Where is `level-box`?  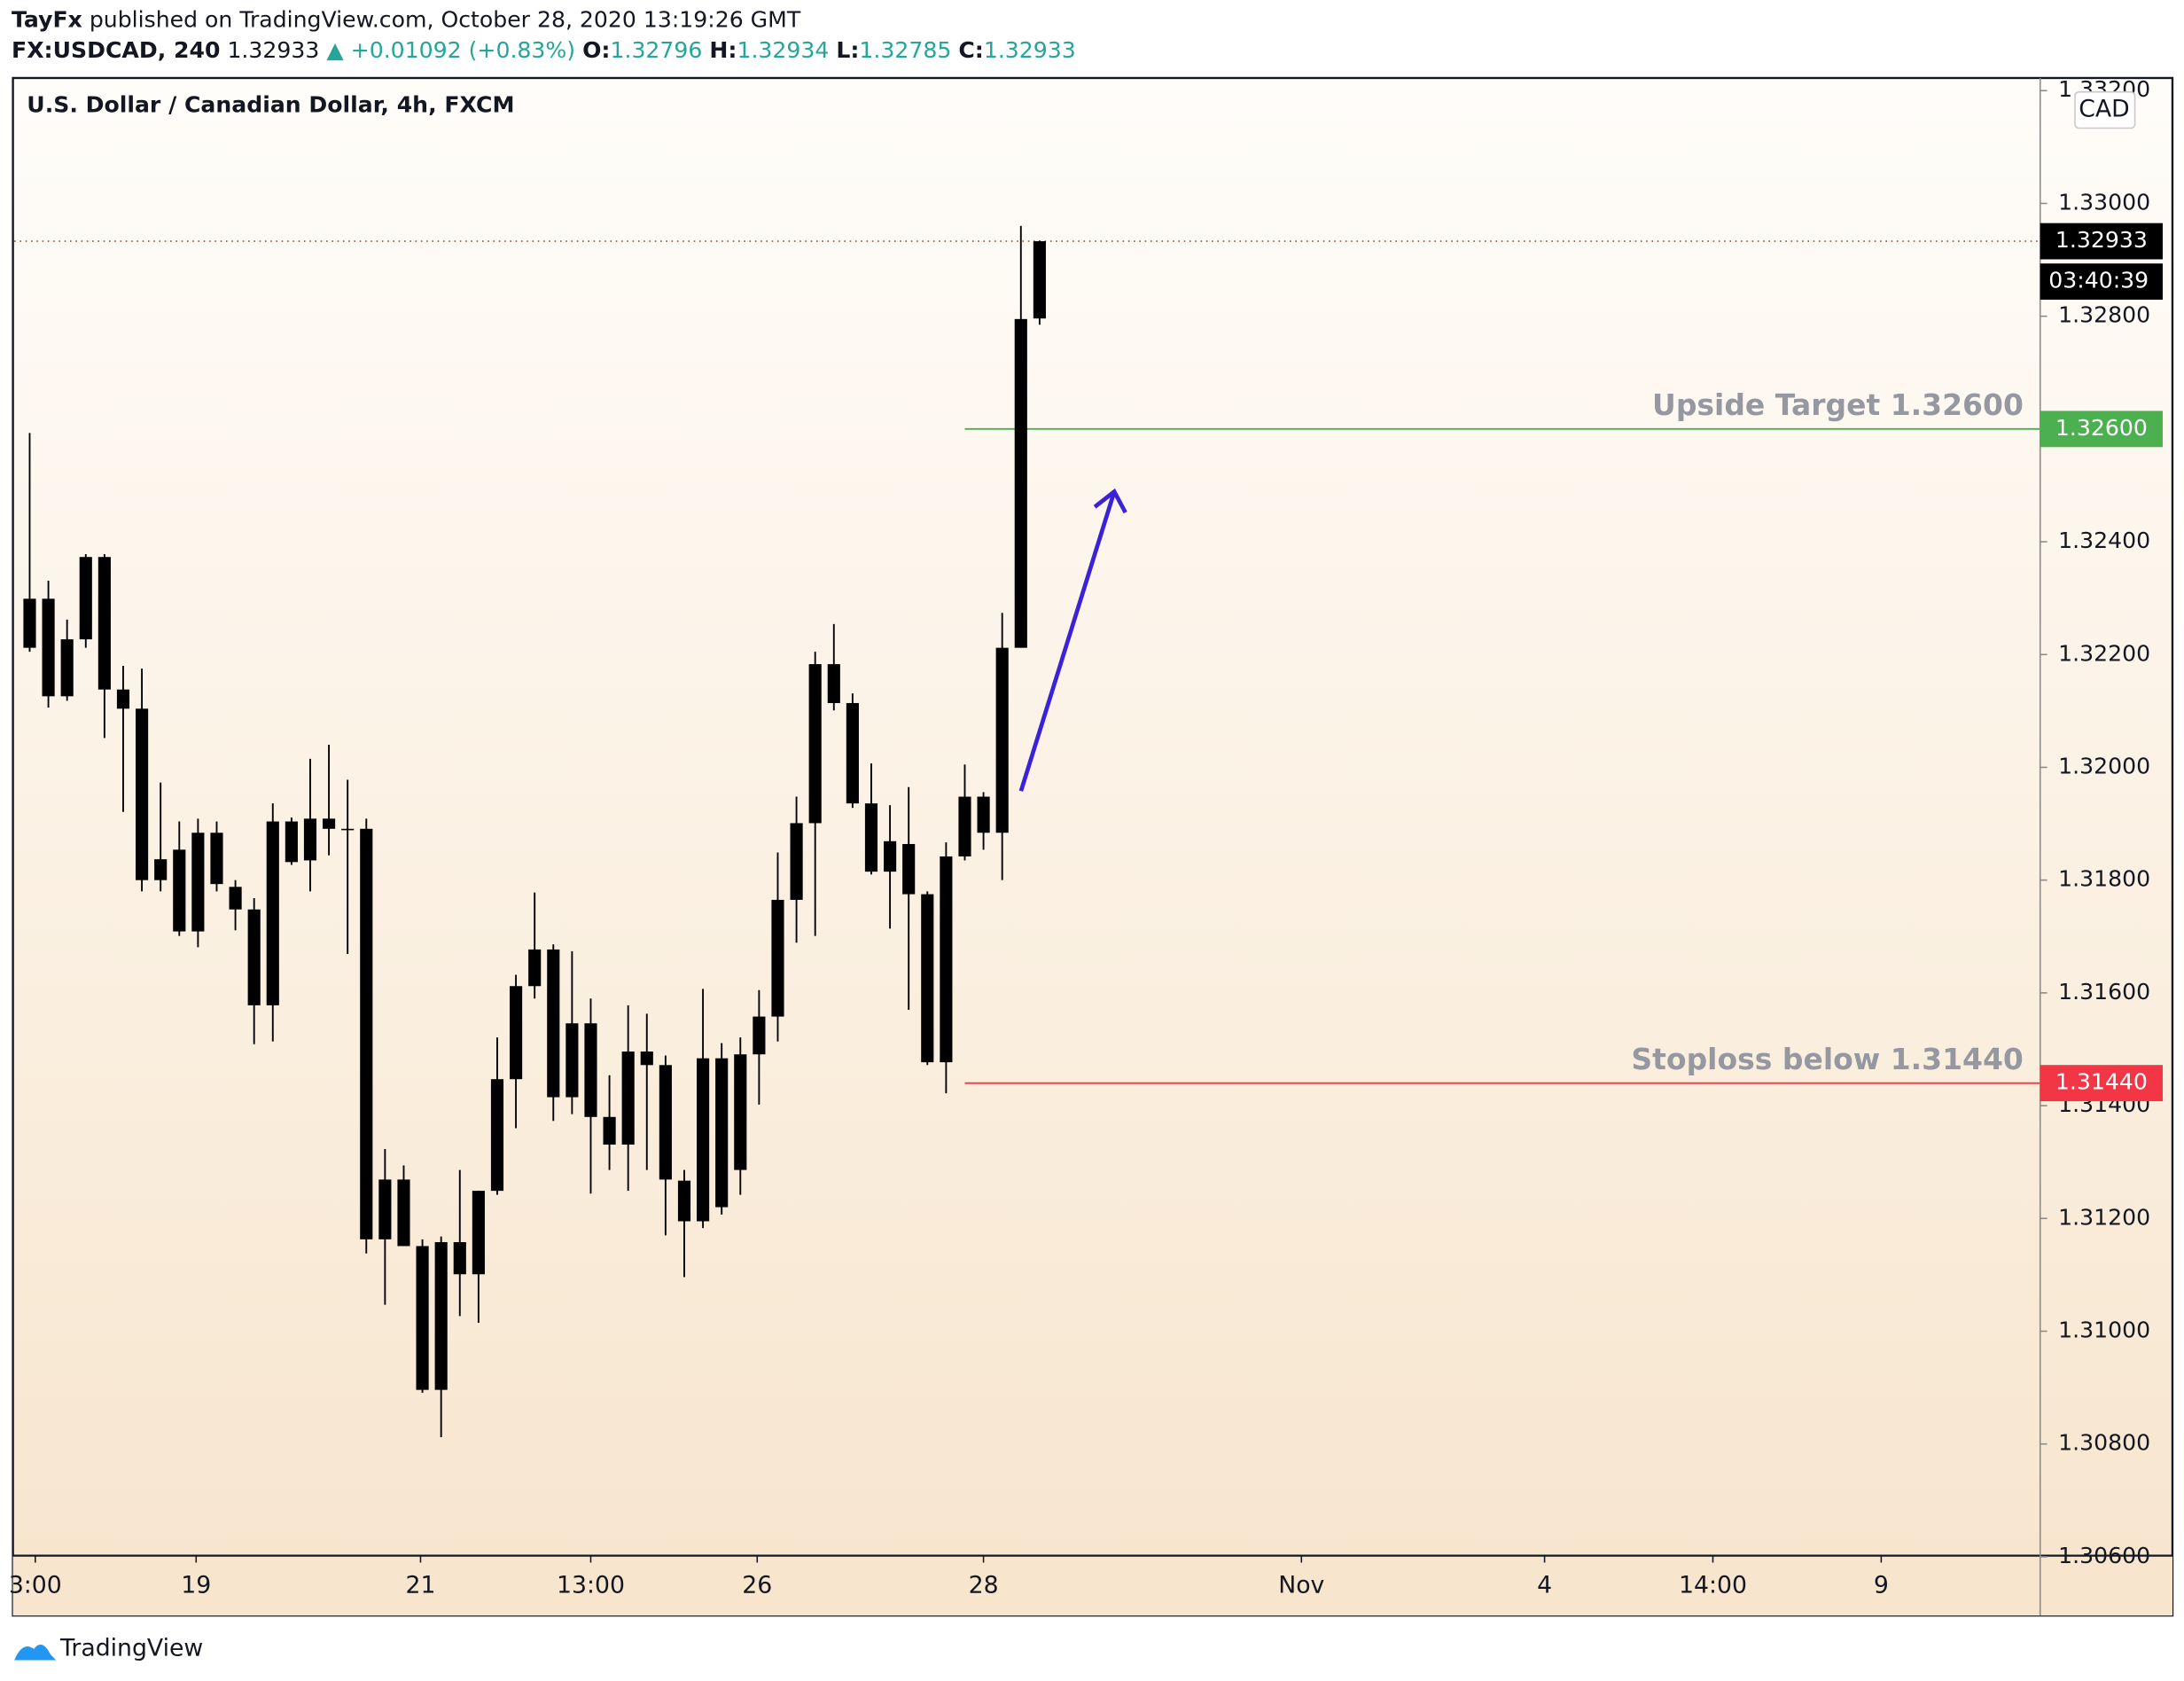 level-box is located at coordinates (2101, 1083).